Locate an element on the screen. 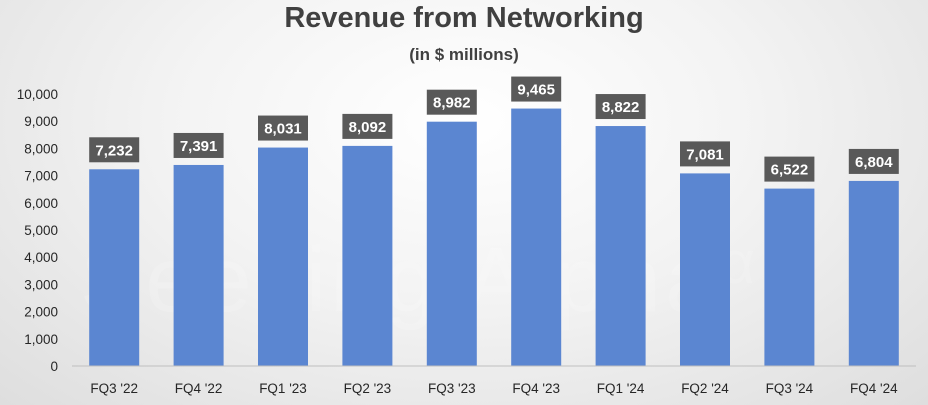 The width and height of the screenshot is (928, 405). x-tick-label: FQ1 '24 is located at coordinates (621, 388).